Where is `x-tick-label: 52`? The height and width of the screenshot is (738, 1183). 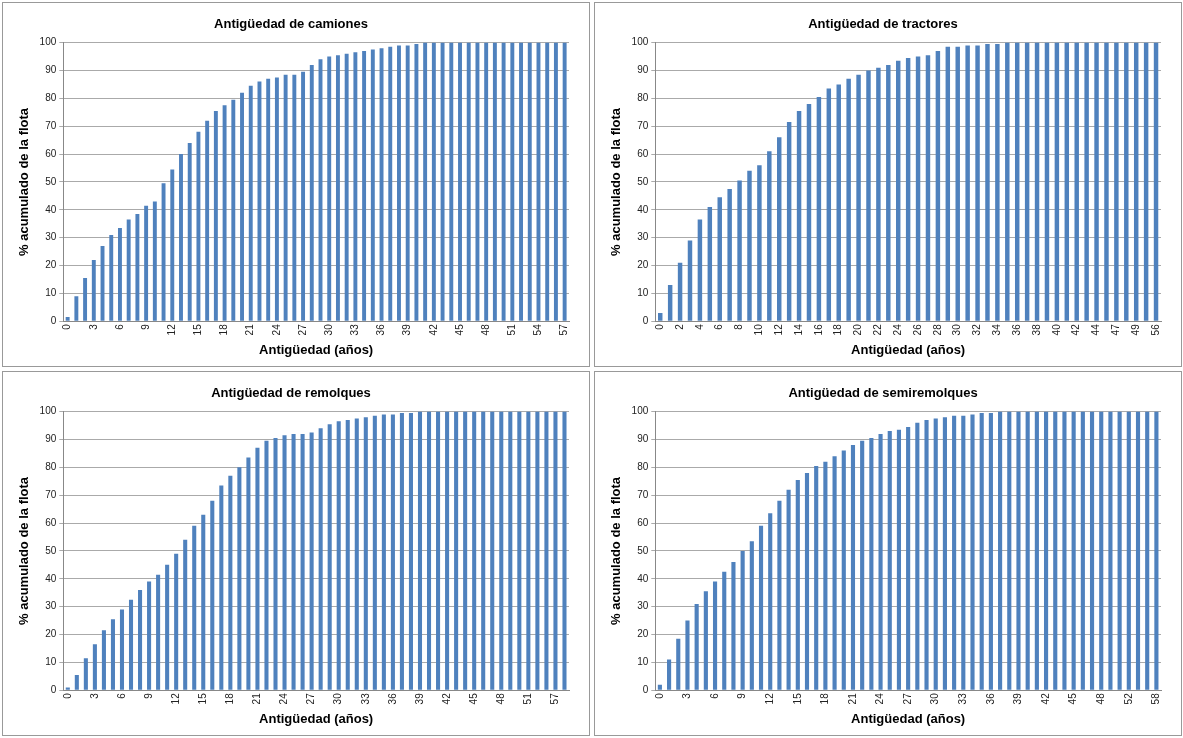
x-tick-label: 52 is located at coordinates (1128, 698).